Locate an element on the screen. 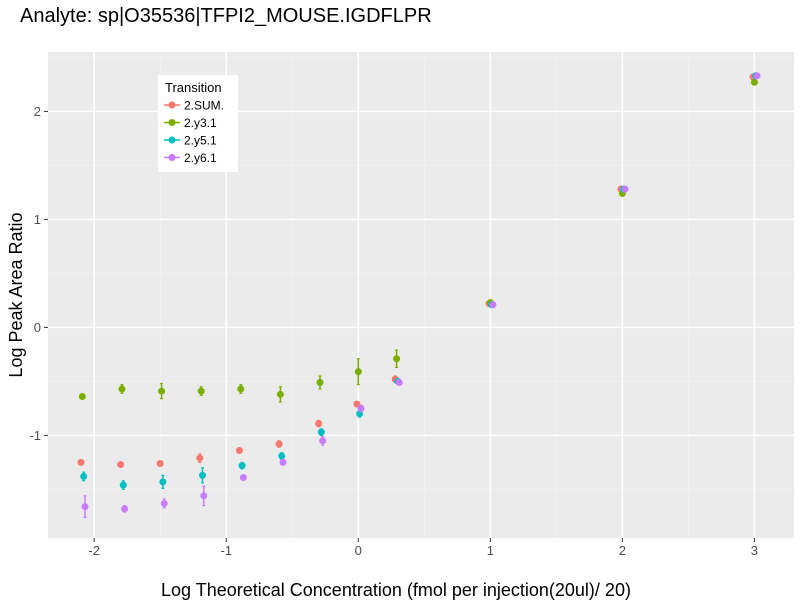 This screenshot has height=600, width=800. legend-label: 2.SUM. is located at coordinates (204, 106).